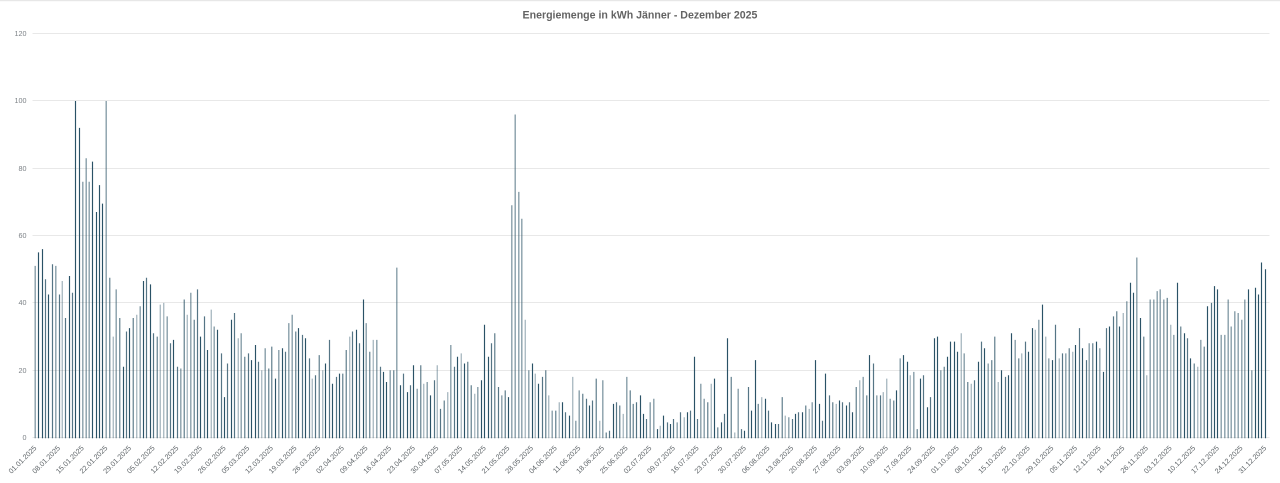  Describe the element at coordinates (23, 168) in the screenshot. I see `svg-text: 80` at that location.